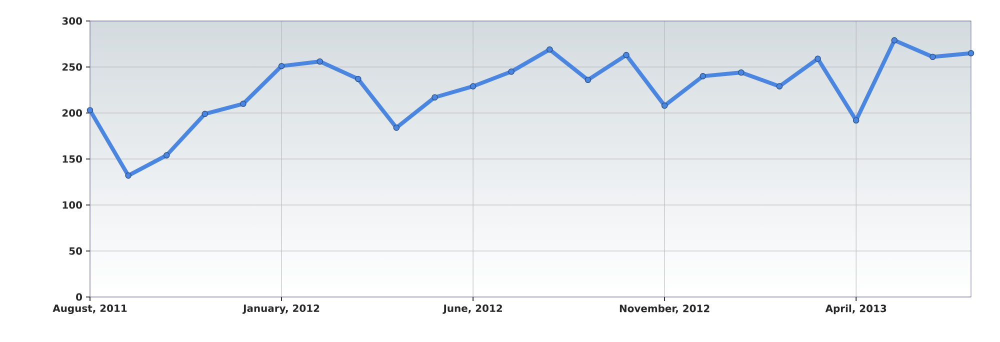 This screenshot has height=342, width=1000. Describe the element at coordinates (72, 159) in the screenshot. I see `y-tick-label: 150` at that location.